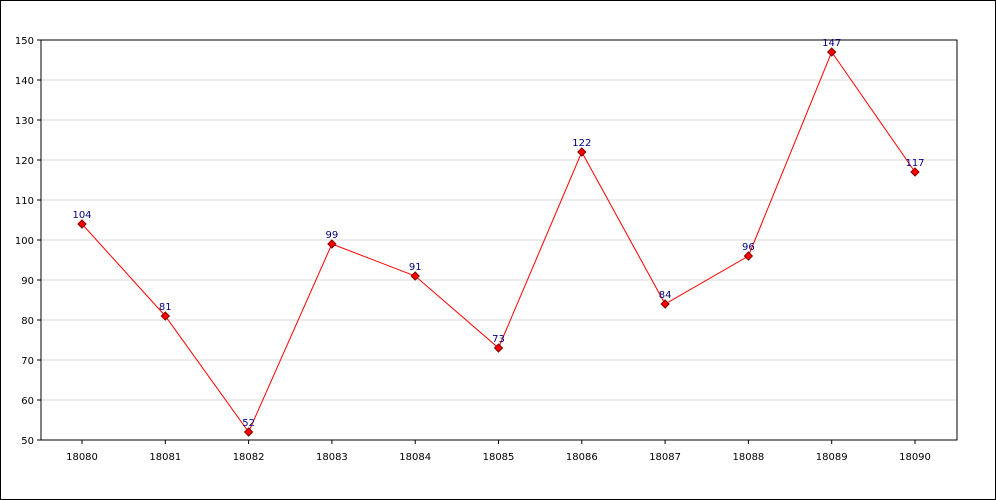 Image resolution: width=996 pixels, height=500 pixels. I want to click on y-tick-label: 110, so click(24, 201).